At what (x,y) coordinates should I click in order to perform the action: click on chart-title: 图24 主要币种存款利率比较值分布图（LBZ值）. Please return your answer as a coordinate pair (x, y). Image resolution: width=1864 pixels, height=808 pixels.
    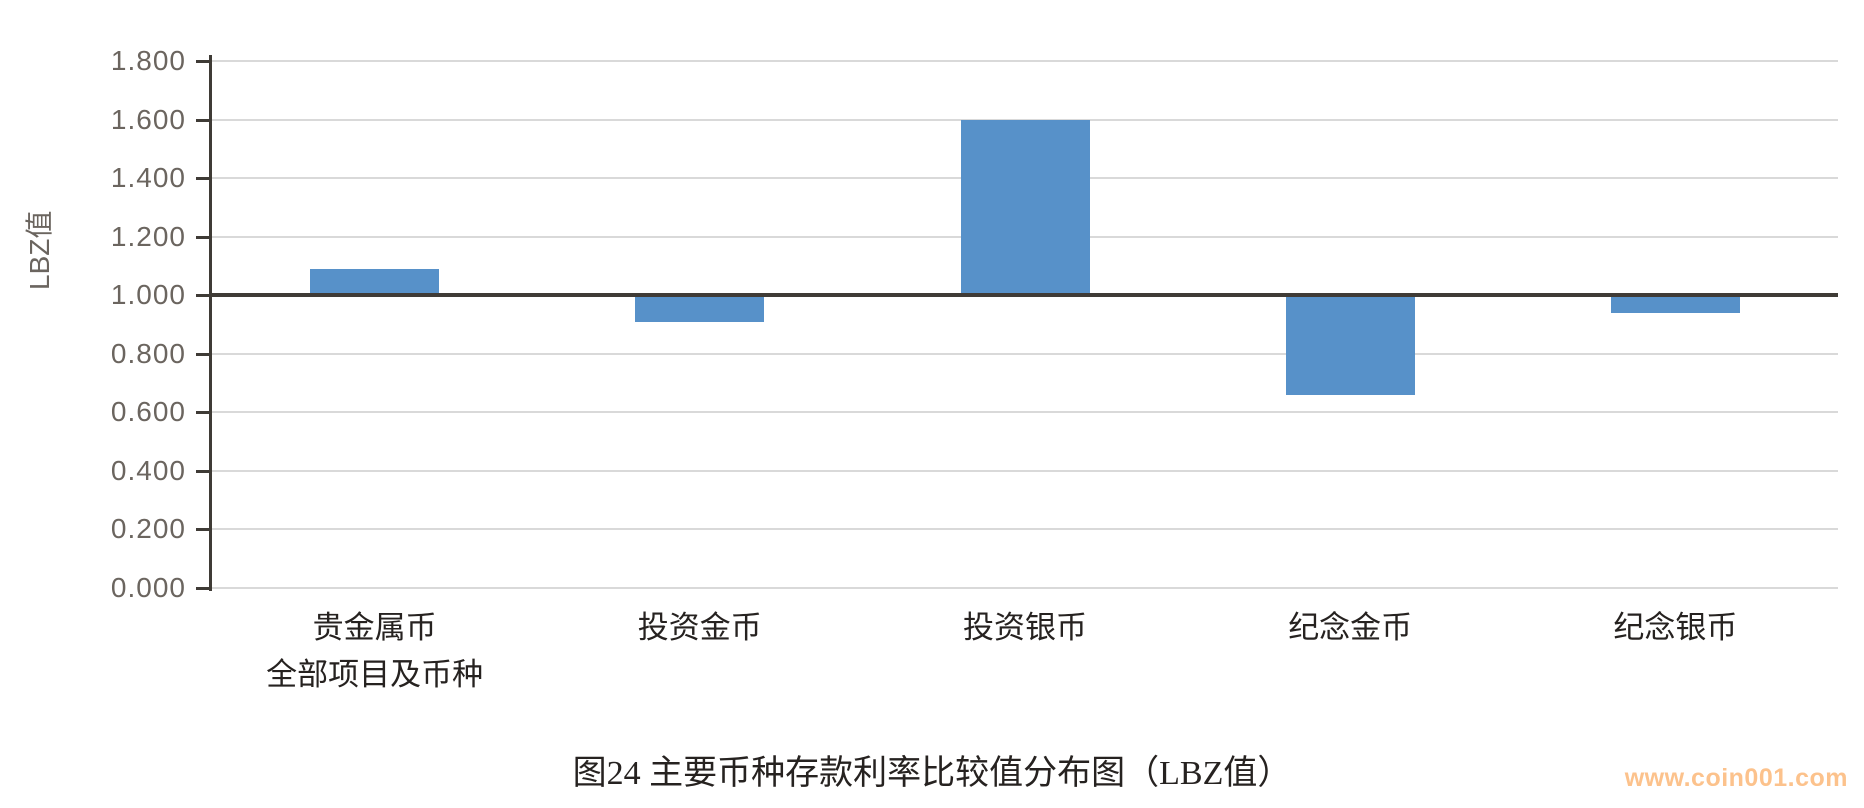
    Looking at the image, I should click on (932, 773).